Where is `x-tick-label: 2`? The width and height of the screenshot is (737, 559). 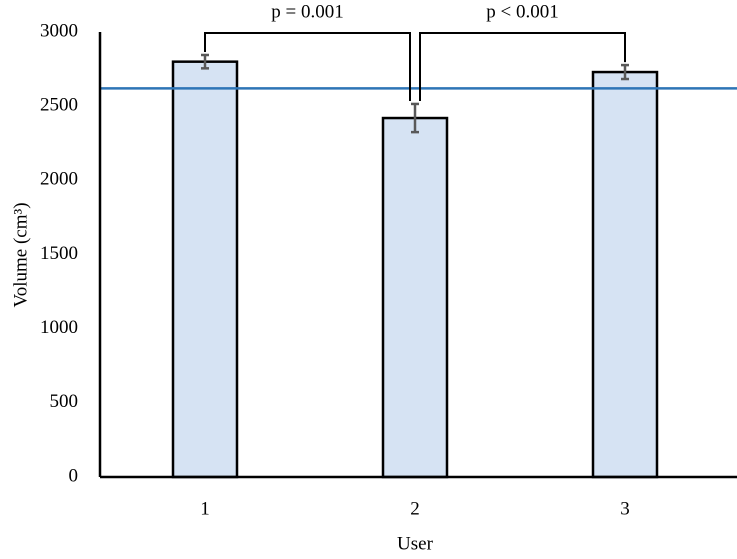 x-tick-label: 2 is located at coordinates (415, 508).